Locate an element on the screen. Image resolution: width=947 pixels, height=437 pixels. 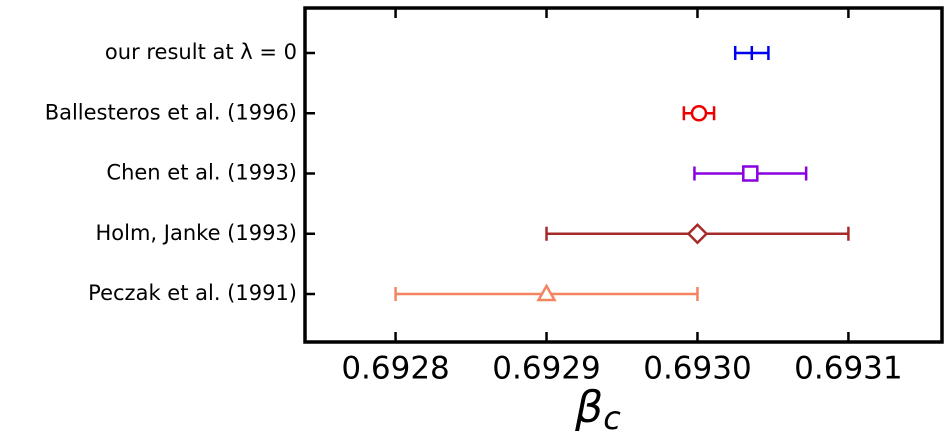
y-tick-label: Chen et al. (1993) is located at coordinates (201, 173).